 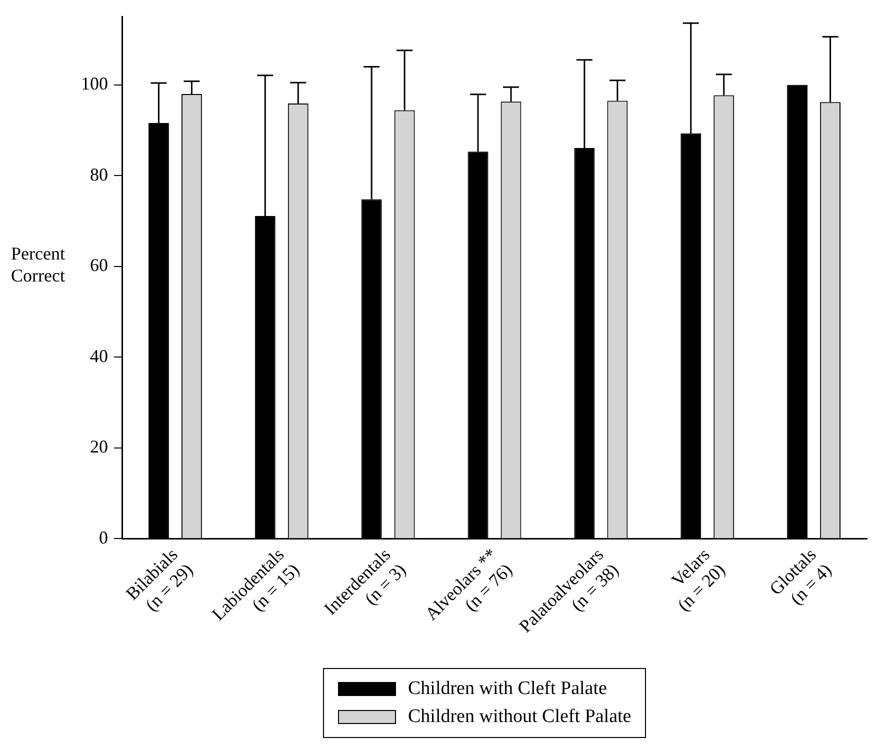 I want to click on legend-label: Children without Cleft Palate, so click(x=520, y=717).